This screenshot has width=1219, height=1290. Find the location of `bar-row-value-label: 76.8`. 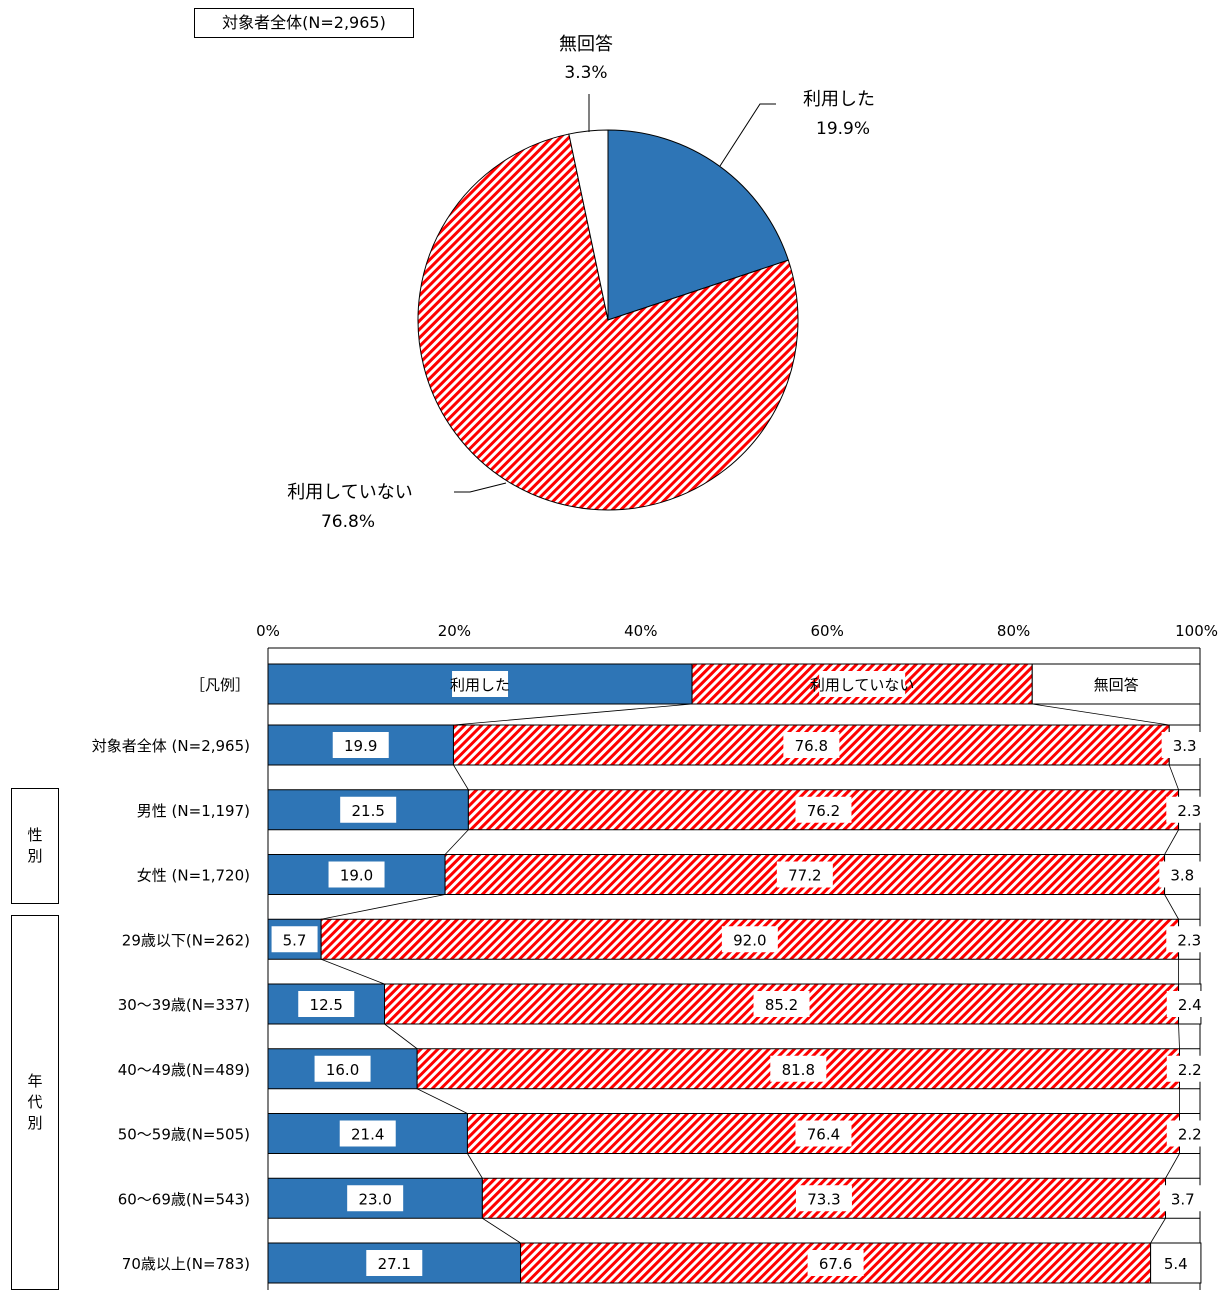

bar-row-value-label: 76.8 is located at coordinates (811, 746).